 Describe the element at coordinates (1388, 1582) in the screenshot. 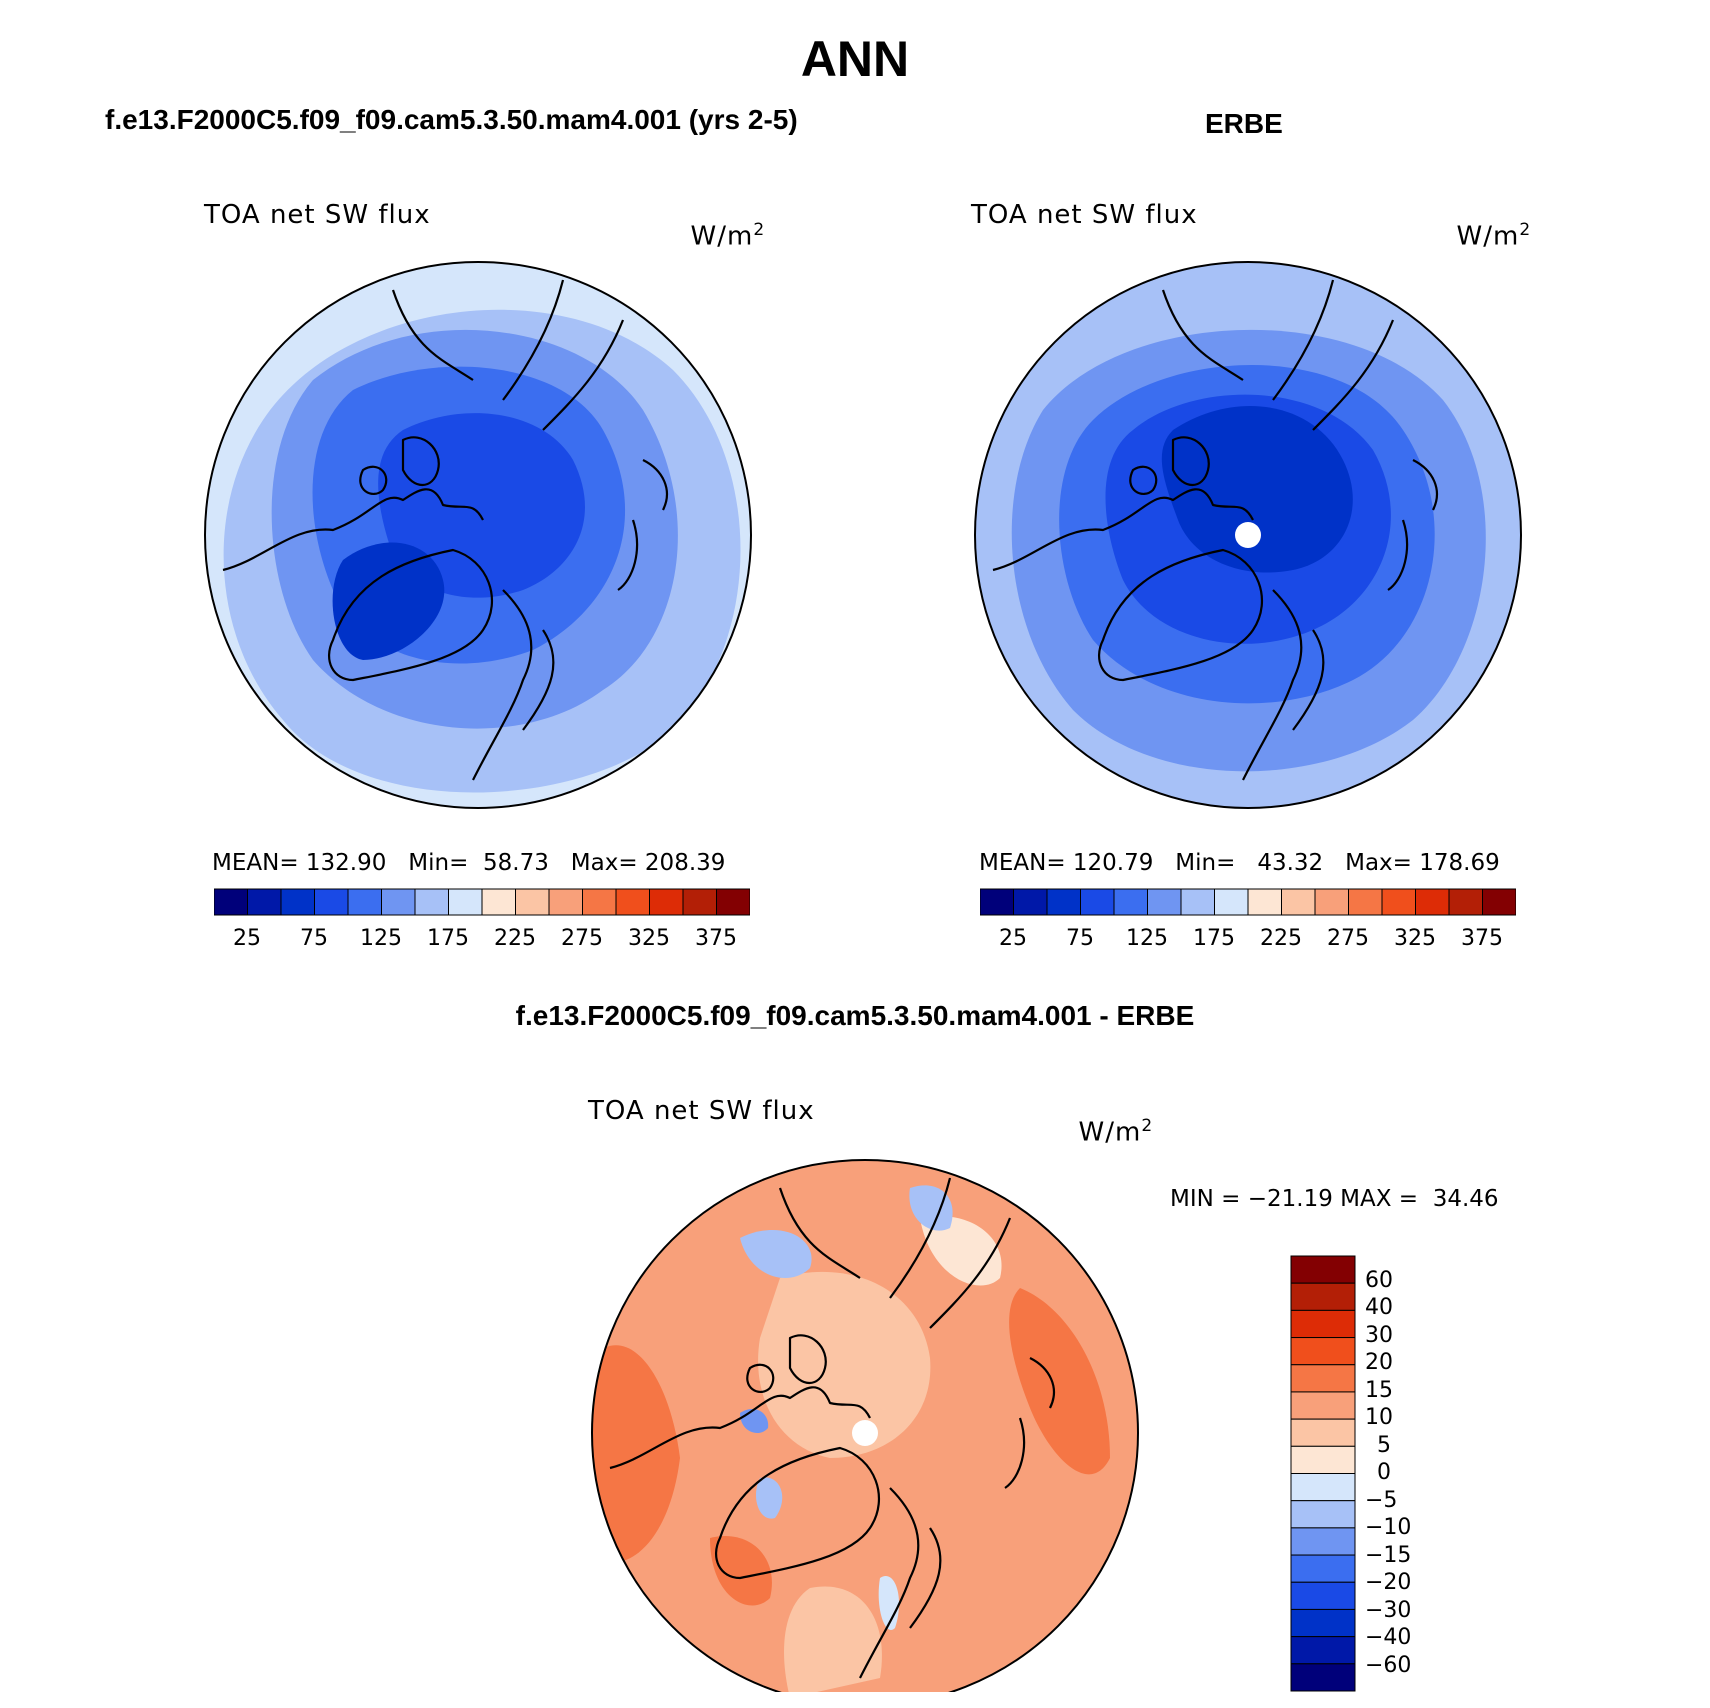

I see `panel-3-tick: −20` at that location.